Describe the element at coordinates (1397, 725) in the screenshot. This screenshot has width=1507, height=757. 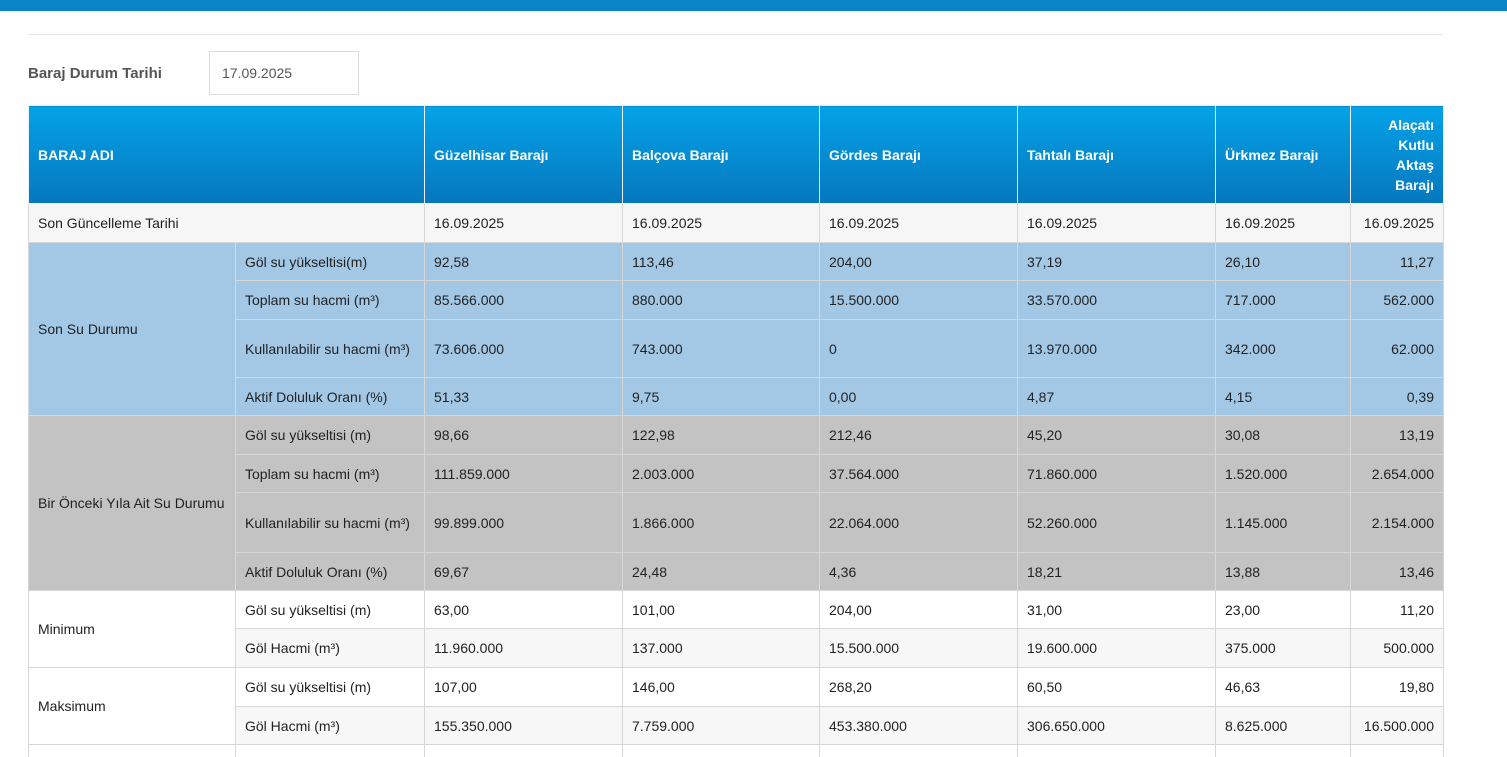
I see `cell: 16.500.000` at that location.